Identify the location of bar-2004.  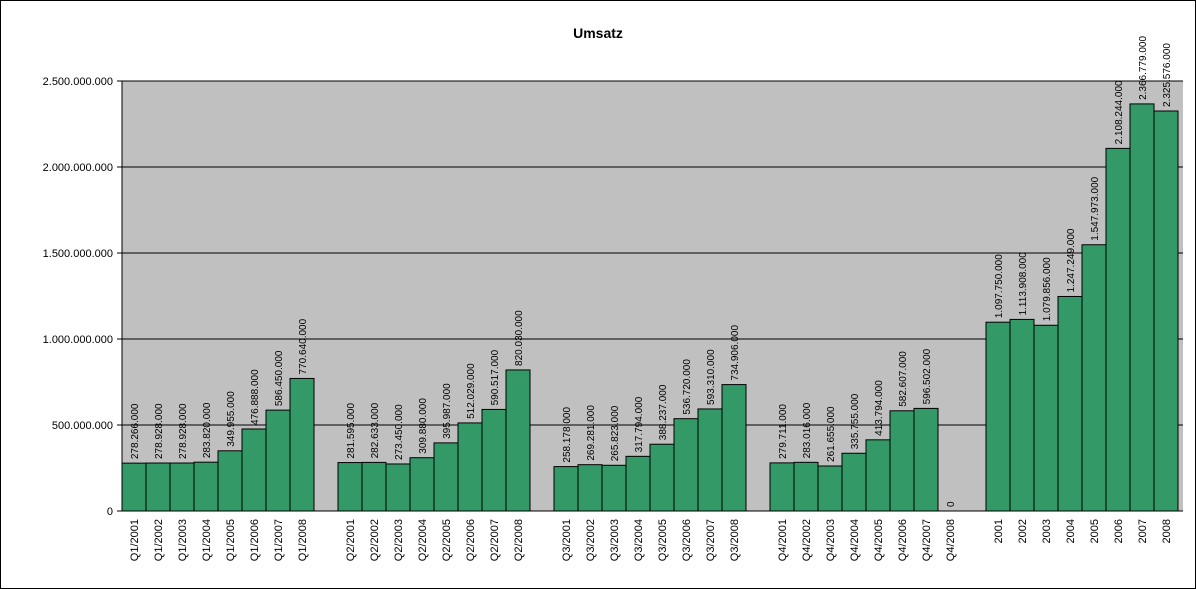
(1070, 403).